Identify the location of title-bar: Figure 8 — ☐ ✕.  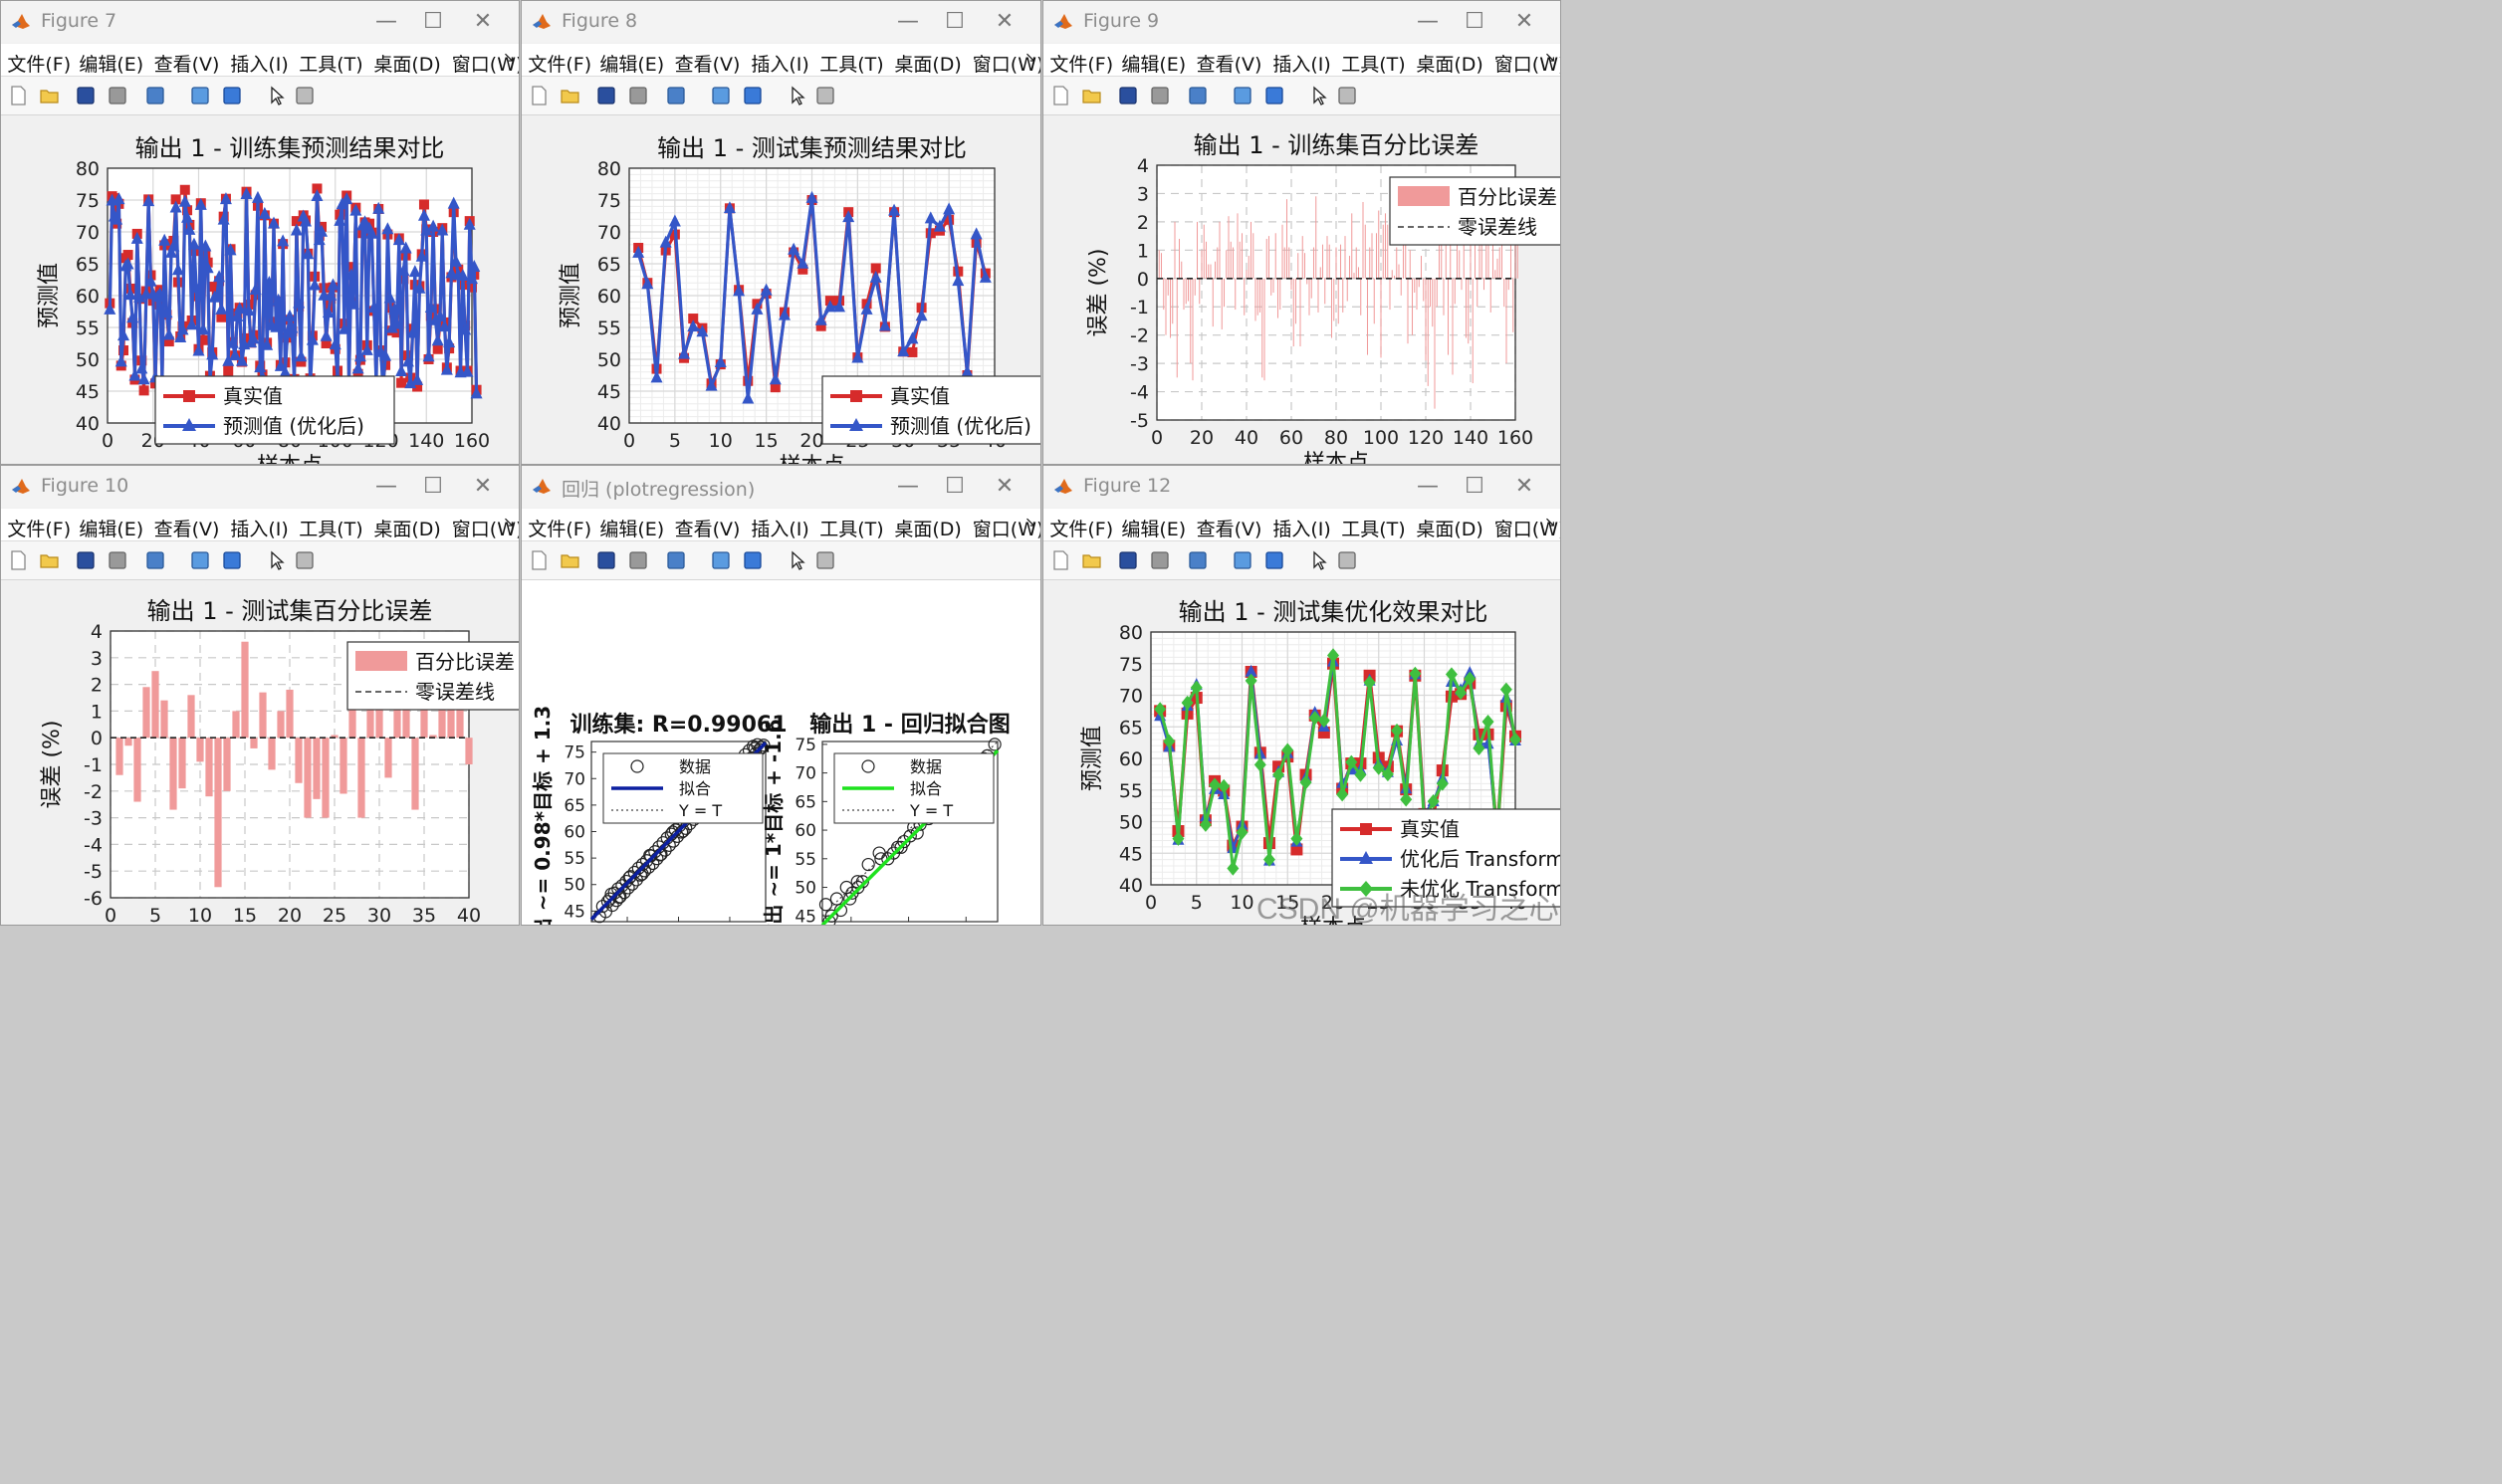
(781, 22).